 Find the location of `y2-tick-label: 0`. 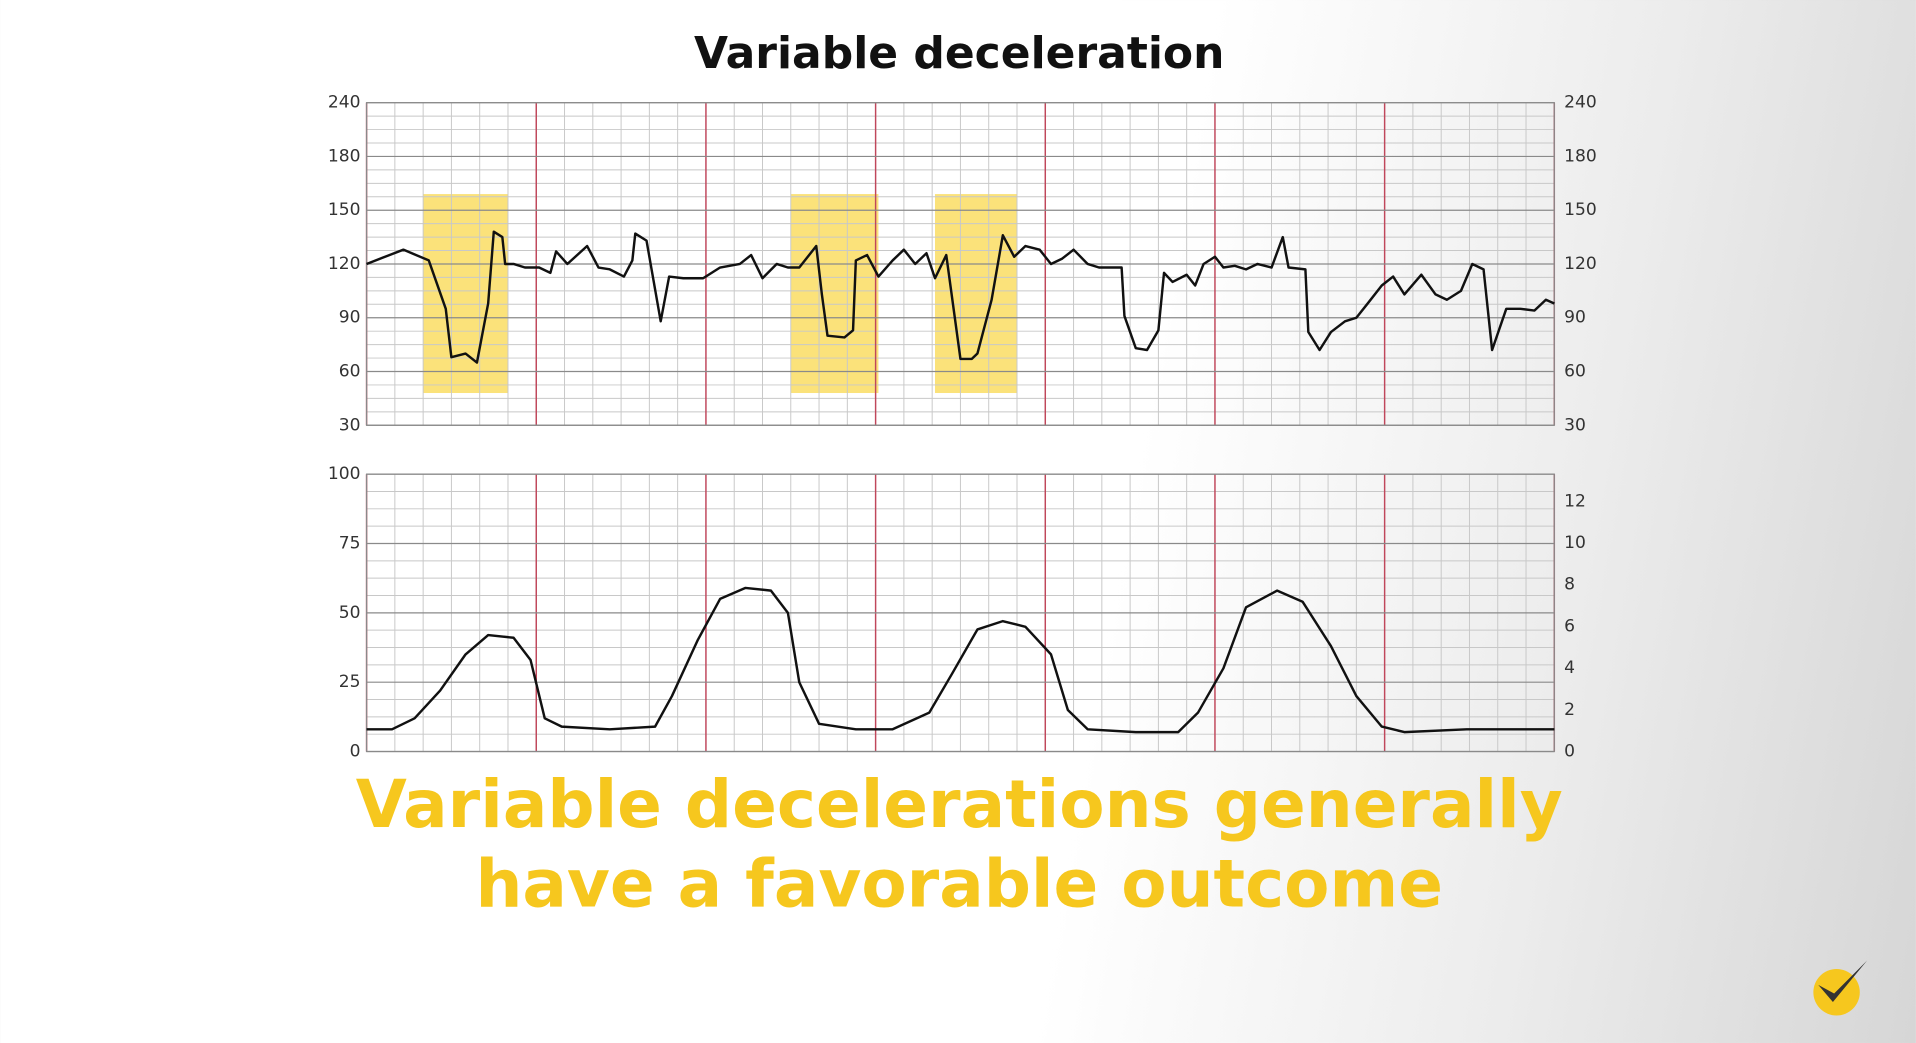

y2-tick-label: 0 is located at coordinates (1569, 752).